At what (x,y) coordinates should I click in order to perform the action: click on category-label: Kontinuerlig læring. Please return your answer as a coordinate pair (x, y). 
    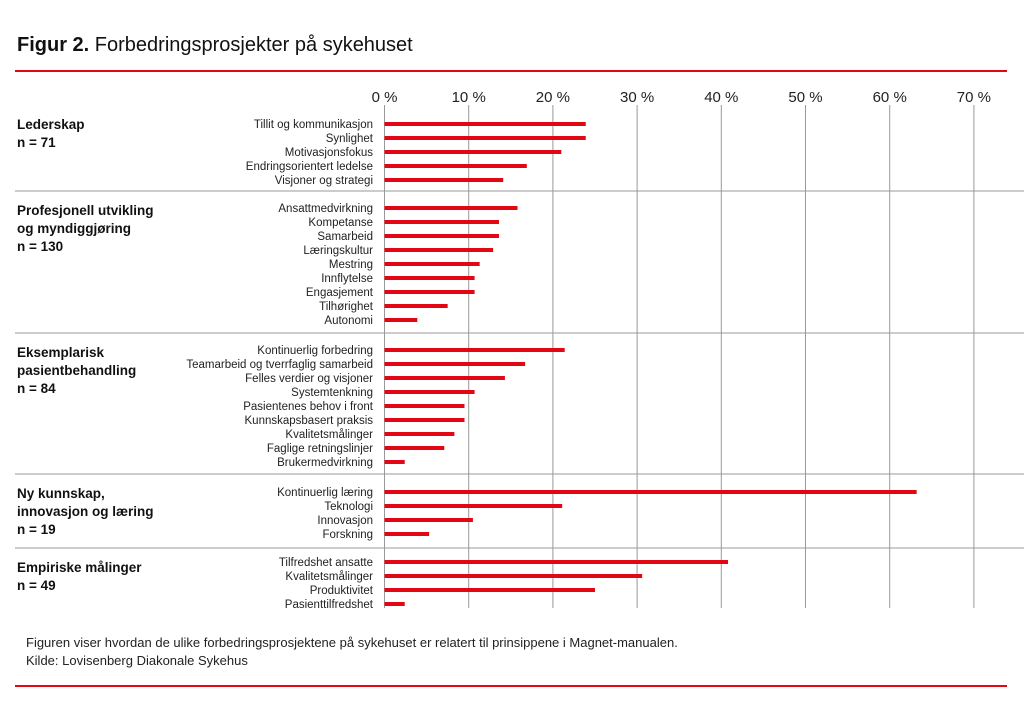
    Looking at the image, I should click on (325, 493).